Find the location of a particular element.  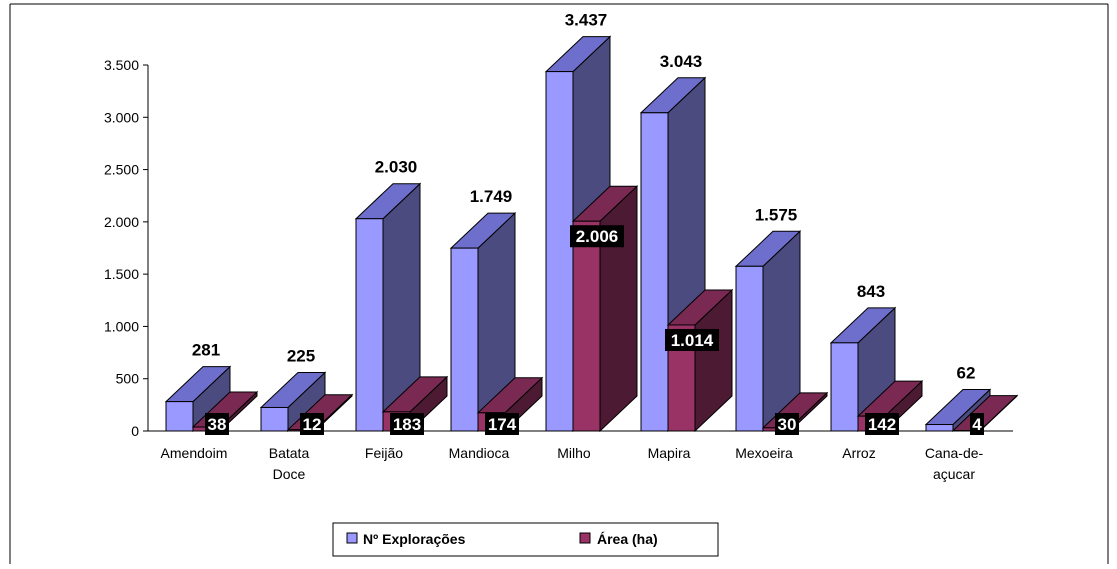

data-label-exploracoes: 1.749 is located at coordinates (491, 196).